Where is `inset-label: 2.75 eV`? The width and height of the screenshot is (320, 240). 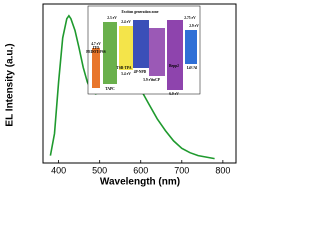 inset-label: 2.75 eV is located at coordinates (190, 18).